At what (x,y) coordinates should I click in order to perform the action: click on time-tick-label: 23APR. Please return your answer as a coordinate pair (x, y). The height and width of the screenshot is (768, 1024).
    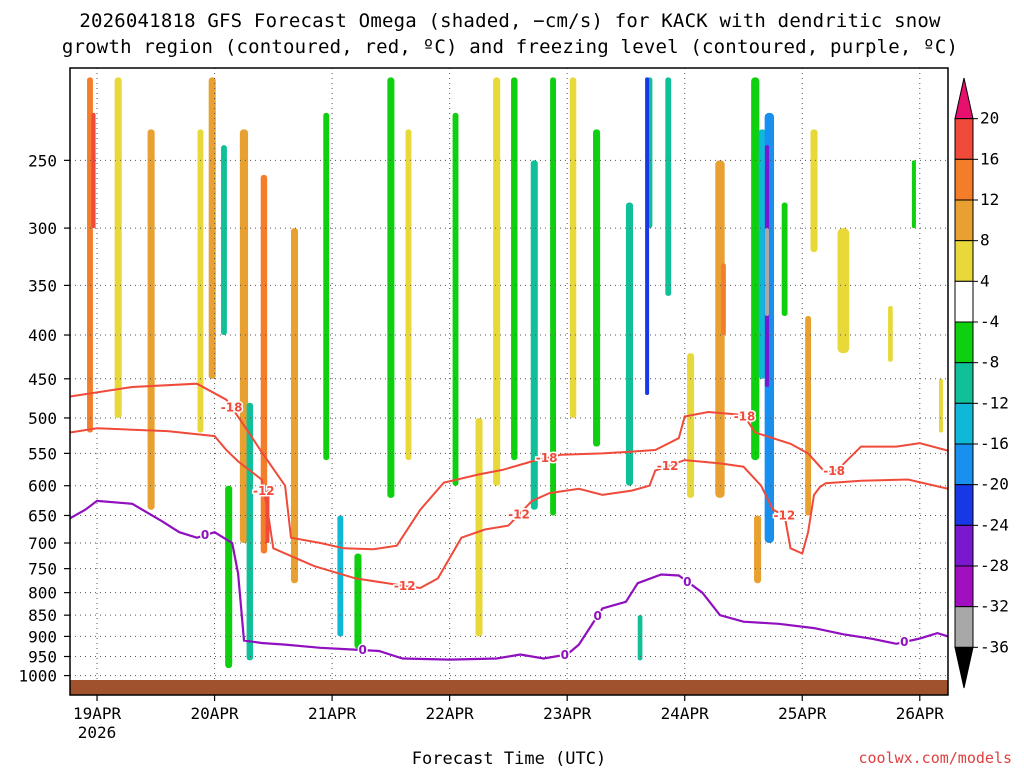
    Looking at the image, I should click on (567, 713).